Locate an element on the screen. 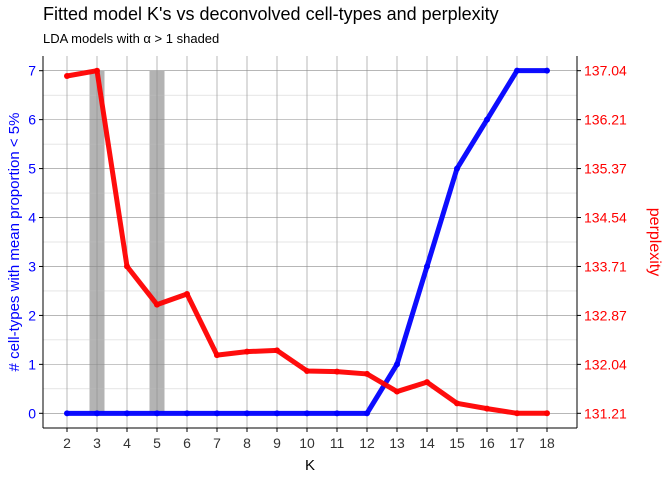 Image resolution: width=672 pixels, height=480 pixels. y-left-tick-label: 6 is located at coordinates (32, 120).